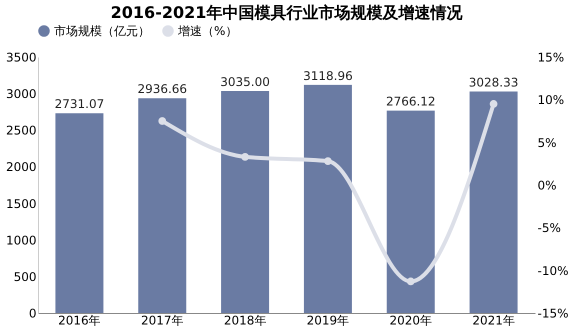 The image size is (574, 331). What do you see at coordinates (21, 167) in the screenshot?
I see `y-tick-label: 2000` at bounding box center [21, 167].